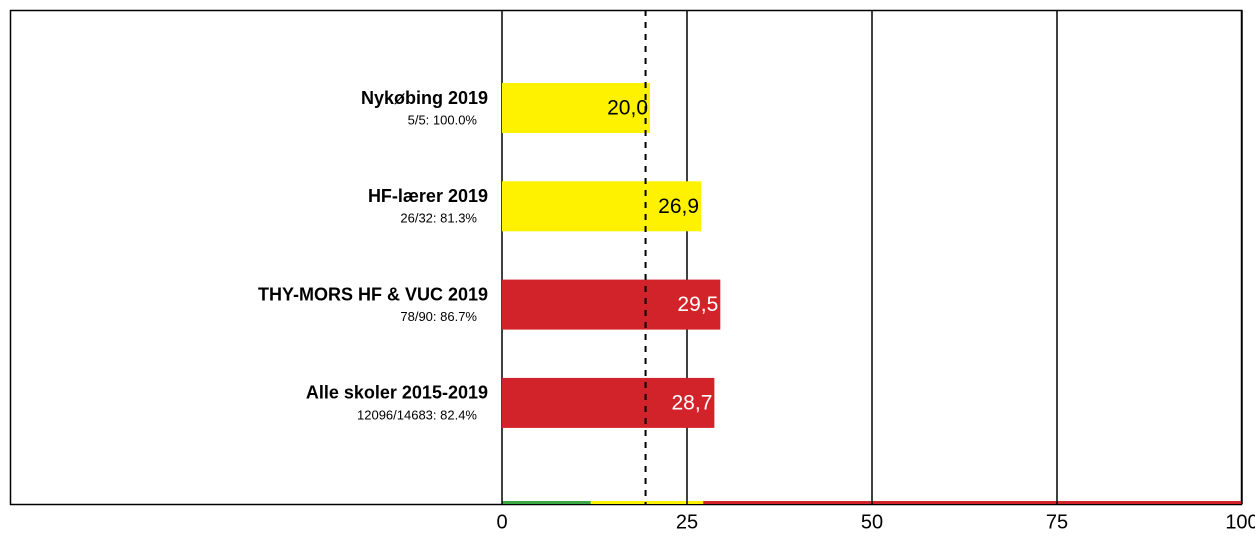  I want to click on category-sublabel: 26/32: 81.3%, so click(438, 218).